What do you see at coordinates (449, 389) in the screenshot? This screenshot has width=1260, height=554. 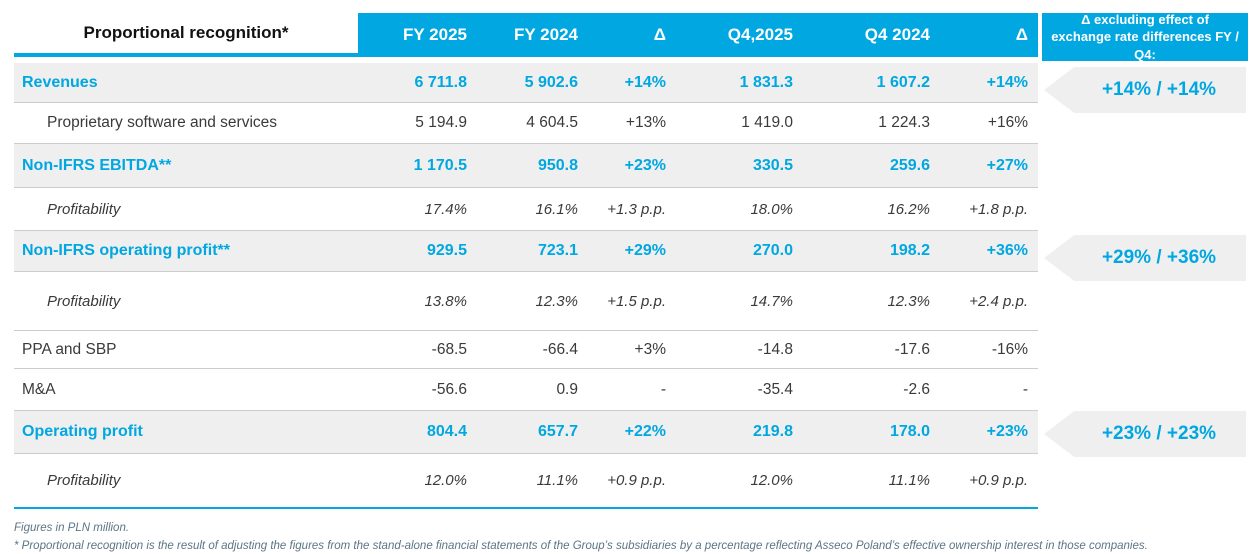 I see `value-cell: -56.6` at bounding box center [449, 389].